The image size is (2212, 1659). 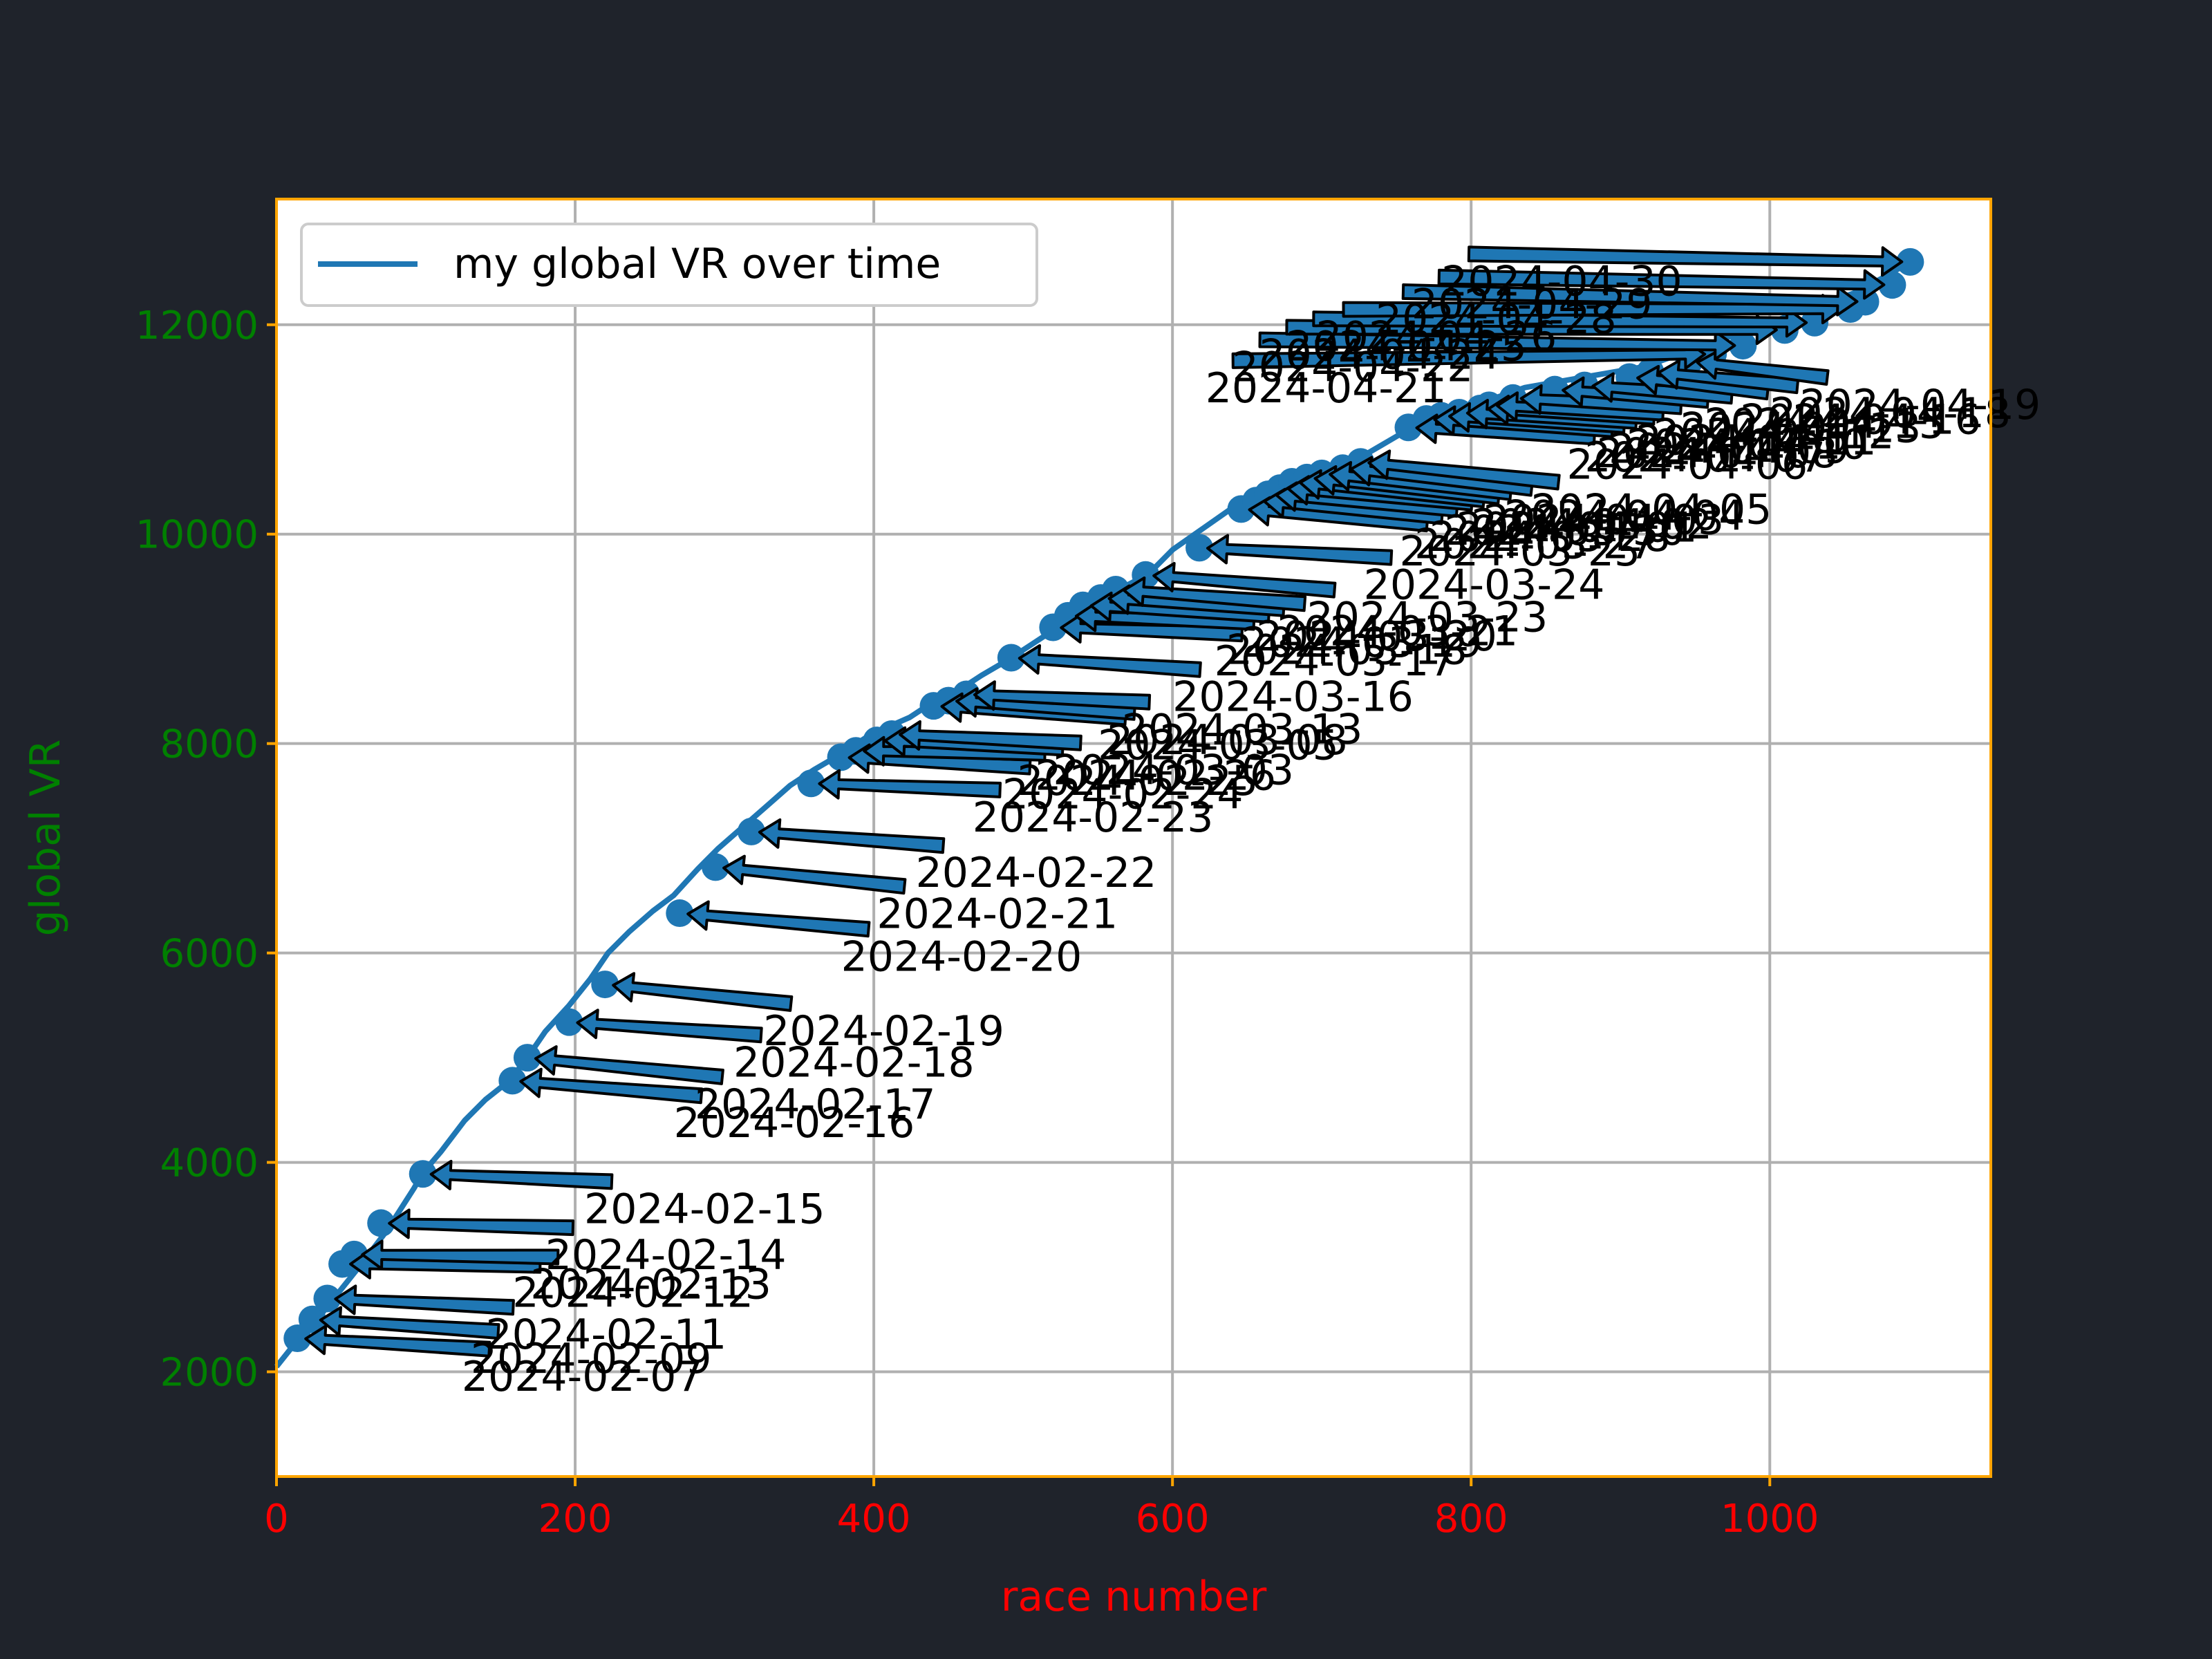 I want to click on annotation-label: 2024-02-22, so click(x=1036, y=873).